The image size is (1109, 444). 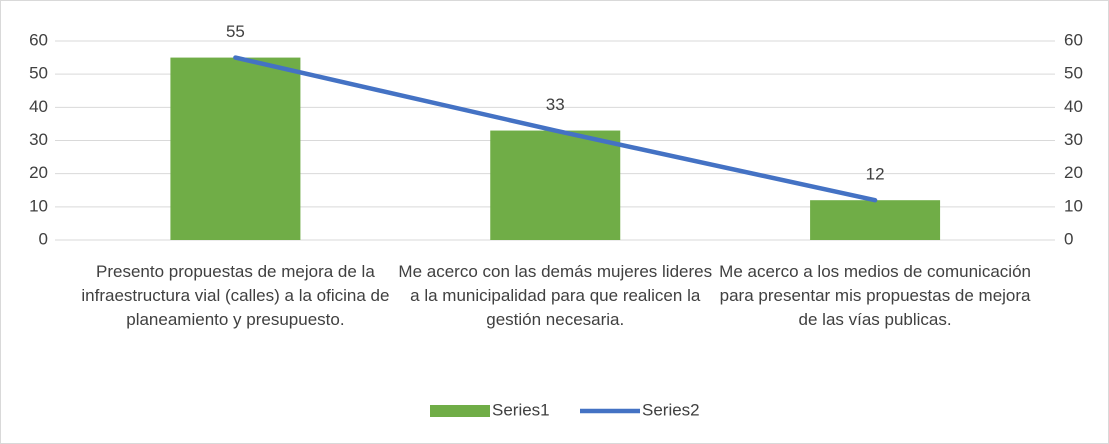 What do you see at coordinates (38, 39) in the screenshot?
I see `y-tick-label: 60` at bounding box center [38, 39].